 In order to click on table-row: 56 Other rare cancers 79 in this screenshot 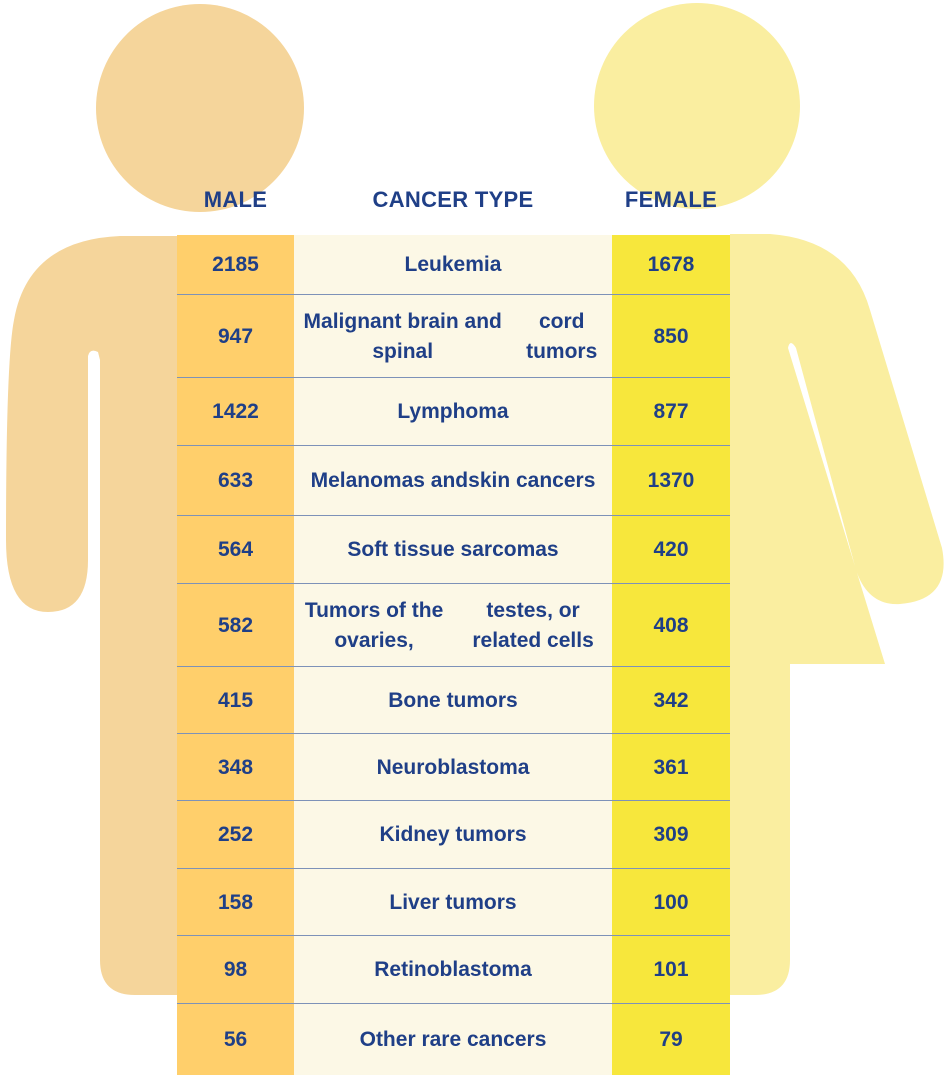, I will do `click(453, 1039)`.